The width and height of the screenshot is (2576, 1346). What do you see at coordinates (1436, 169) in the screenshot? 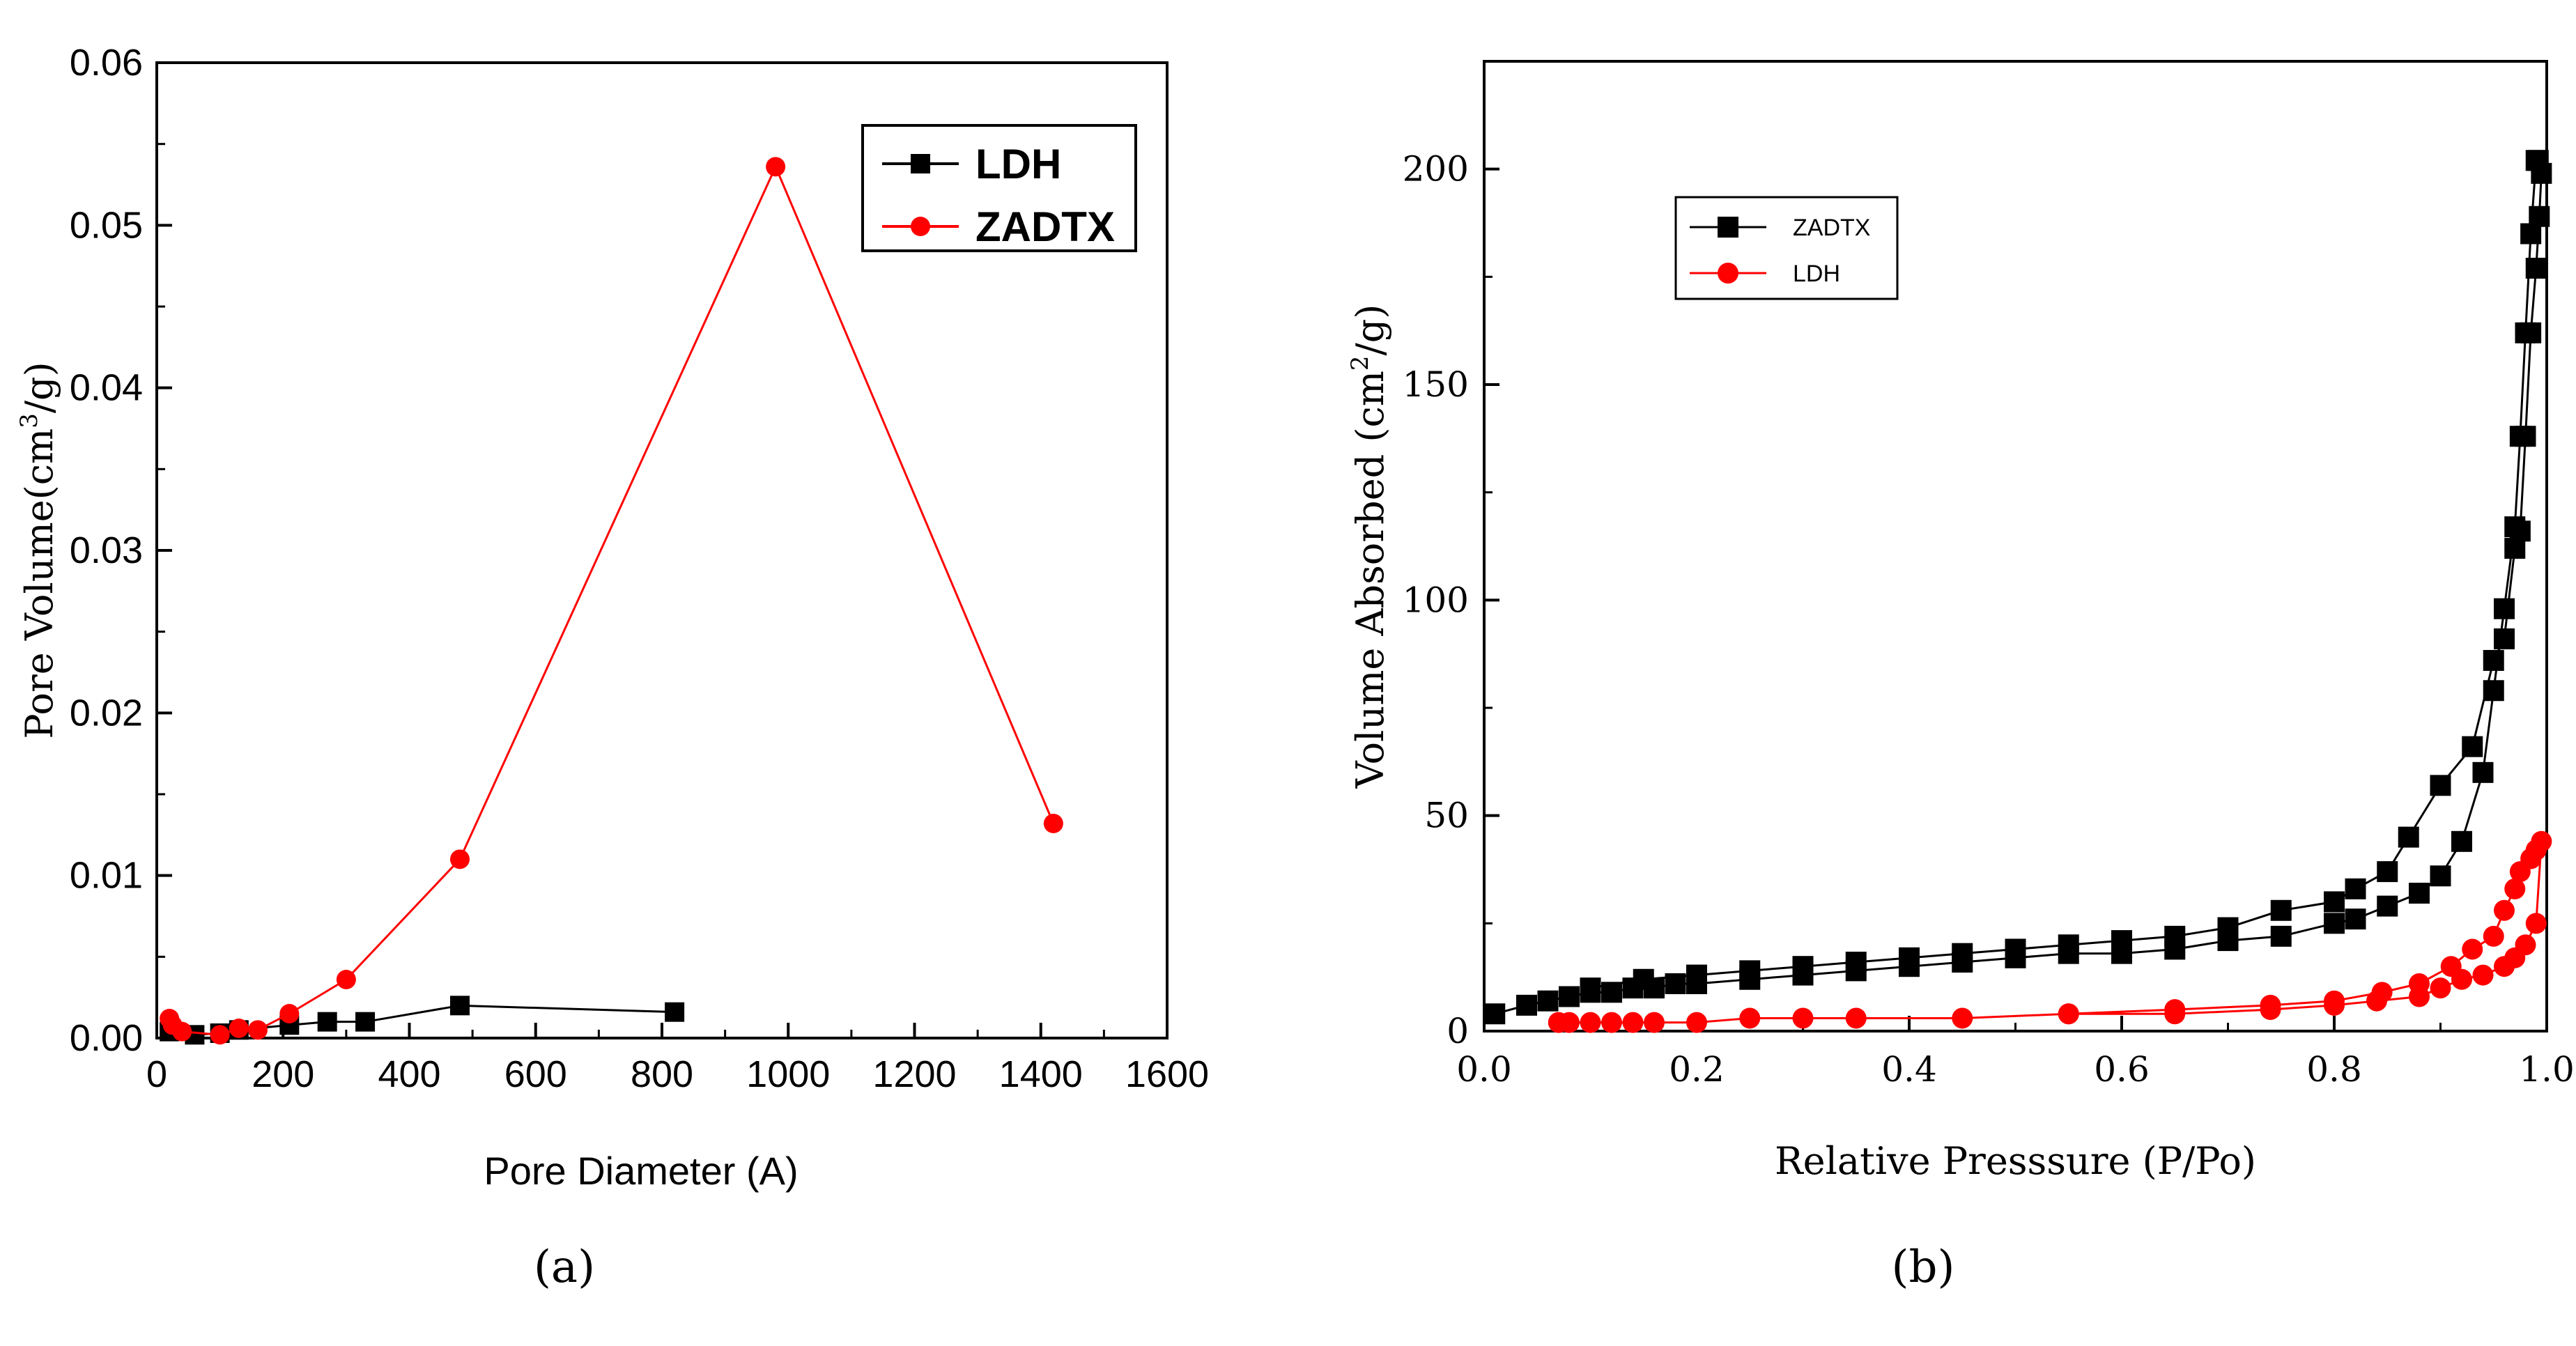
I see `y-tick-label-b: 200` at bounding box center [1436, 169].